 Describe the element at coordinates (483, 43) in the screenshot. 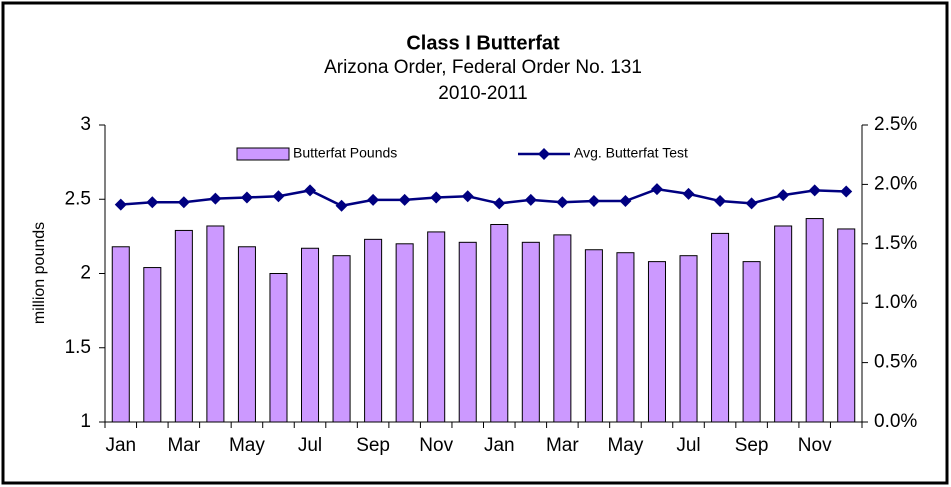

I see `chart-title: Class I Butterfat` at that location.